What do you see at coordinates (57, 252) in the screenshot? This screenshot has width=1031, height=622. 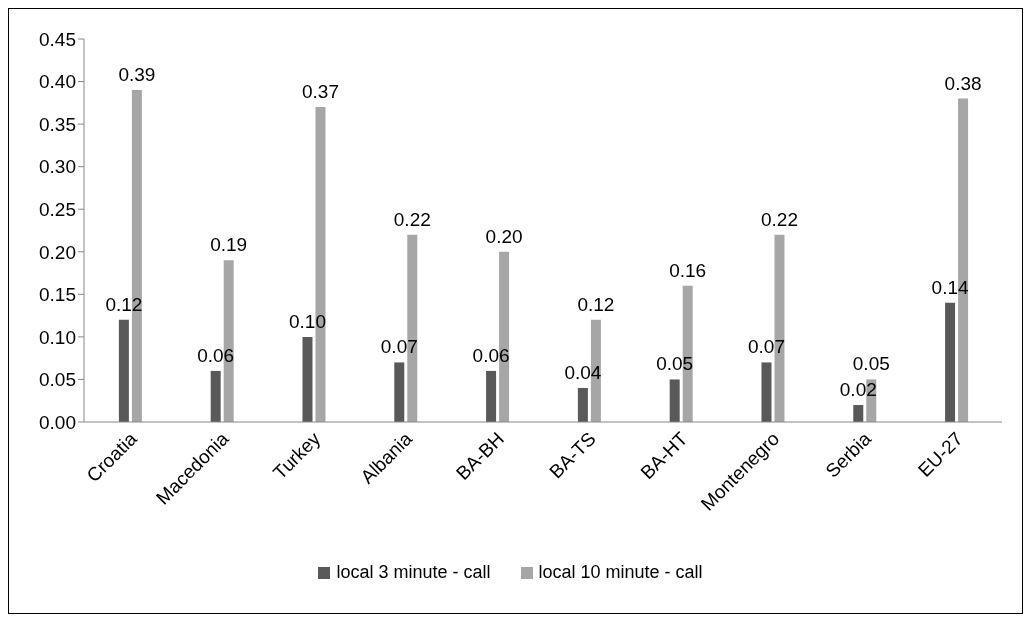 I see `y-tick-label: 0.20` at bounding box center [57, 252].